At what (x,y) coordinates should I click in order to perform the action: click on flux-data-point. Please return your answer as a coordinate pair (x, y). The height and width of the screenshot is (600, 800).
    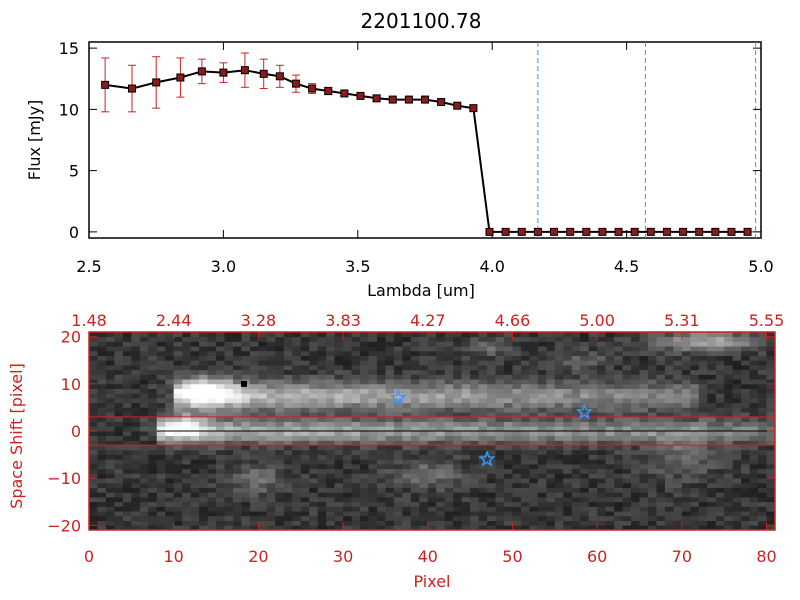
    Looking at the image, I should click on (683, 231).